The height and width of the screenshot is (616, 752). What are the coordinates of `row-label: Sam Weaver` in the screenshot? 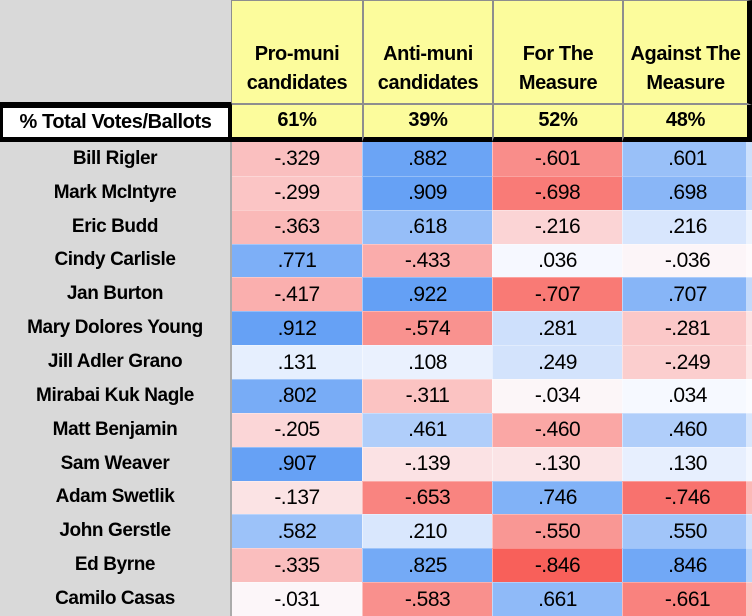 It's located at (116, 463).